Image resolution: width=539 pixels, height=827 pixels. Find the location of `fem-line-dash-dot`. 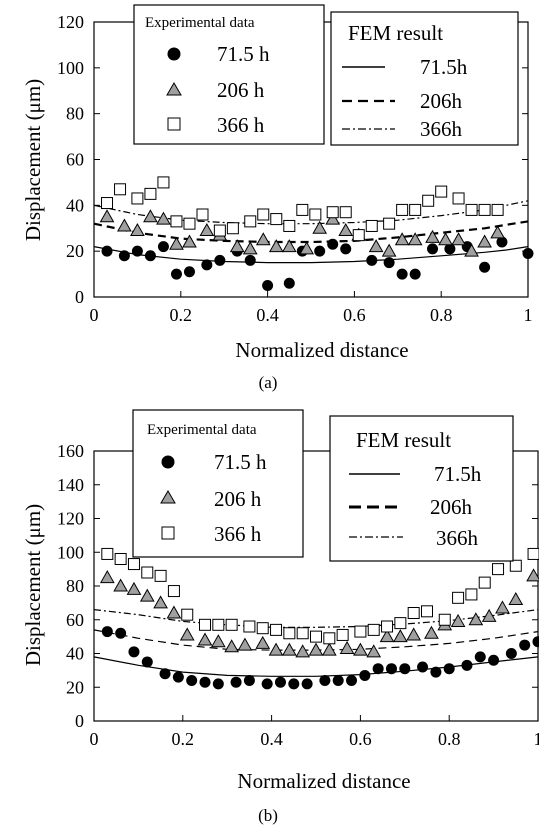

fem-line-dash-dot is located at coordinates (316, 618).